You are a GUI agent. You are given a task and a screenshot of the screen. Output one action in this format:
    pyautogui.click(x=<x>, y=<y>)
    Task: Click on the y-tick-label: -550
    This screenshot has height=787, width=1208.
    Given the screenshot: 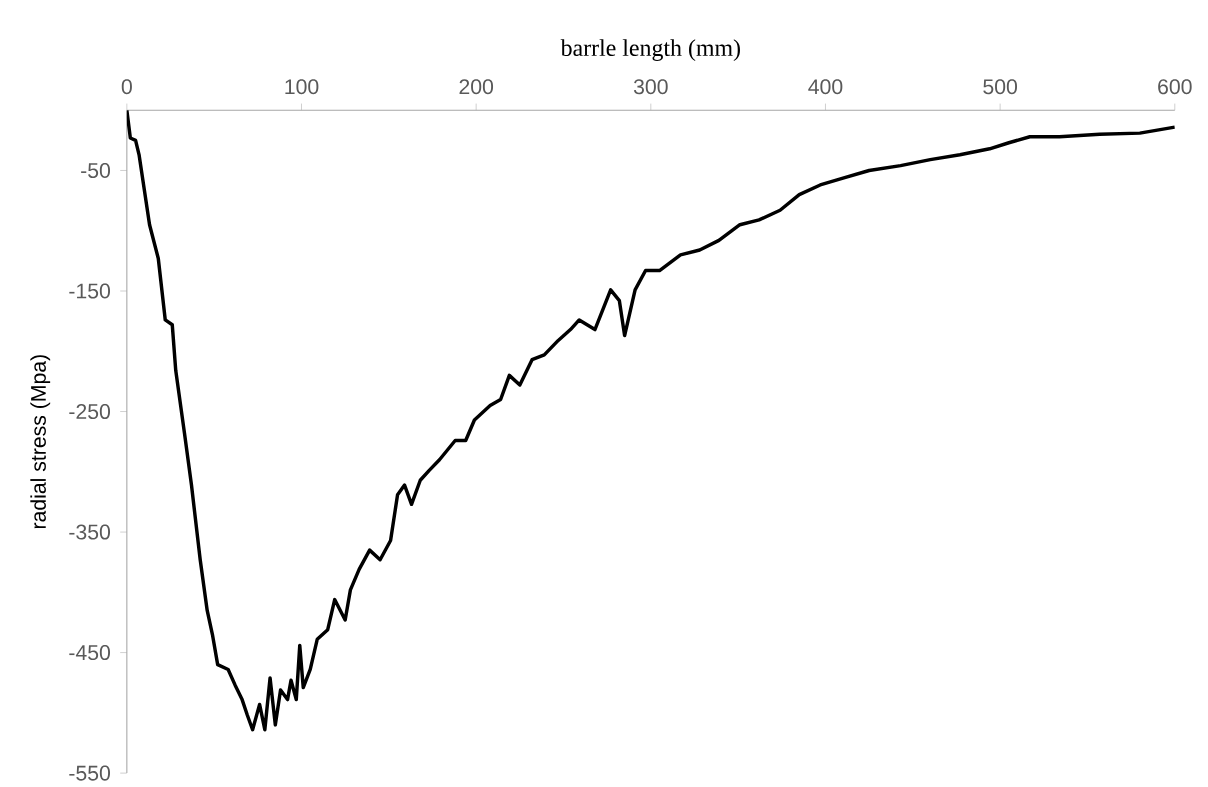 What is the action you would take?
    pyautogui.click(x=90, y=773)
    